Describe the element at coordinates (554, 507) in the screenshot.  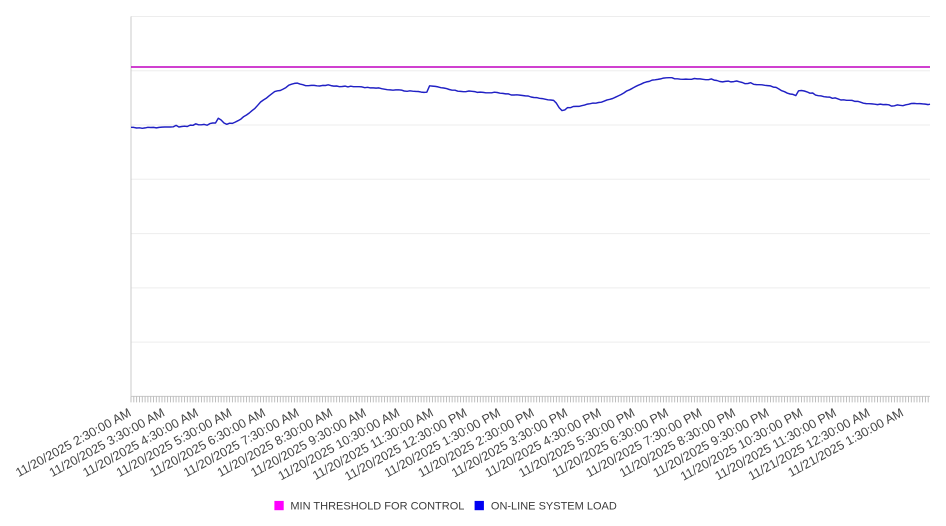
I see `svg-text: ON-LINE SYSTEM LOAD` at that location.